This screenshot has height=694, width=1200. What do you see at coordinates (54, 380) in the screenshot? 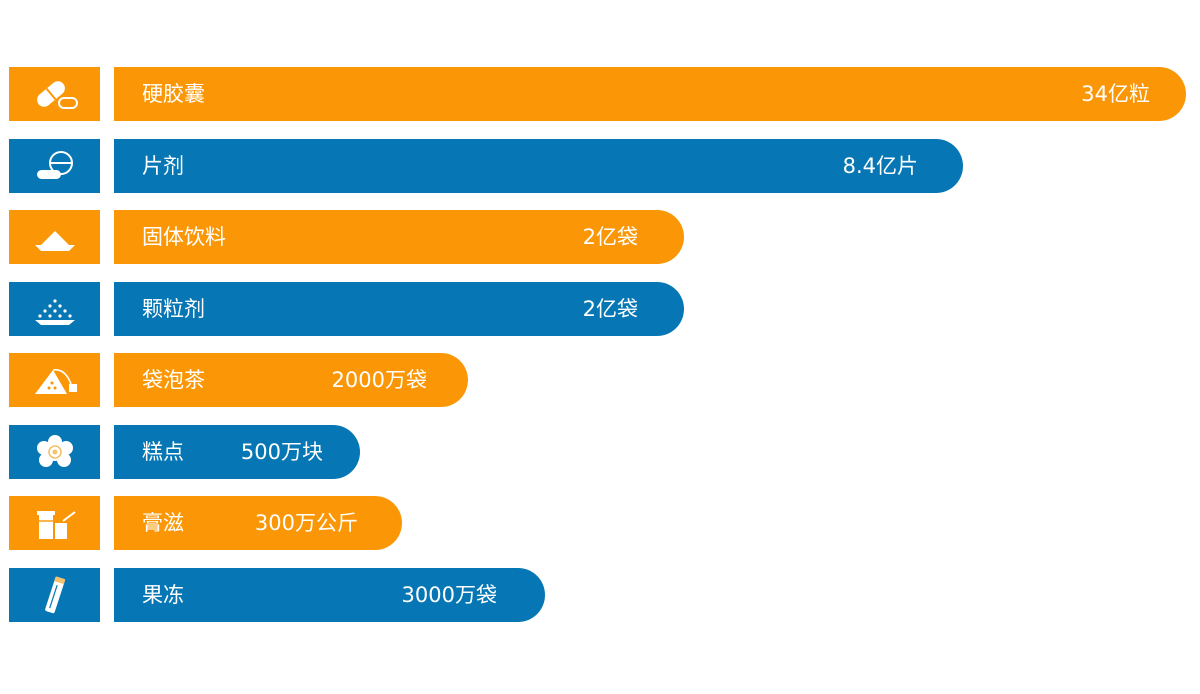
I see `tea-bag-icon` at bounding box center [54, 380].